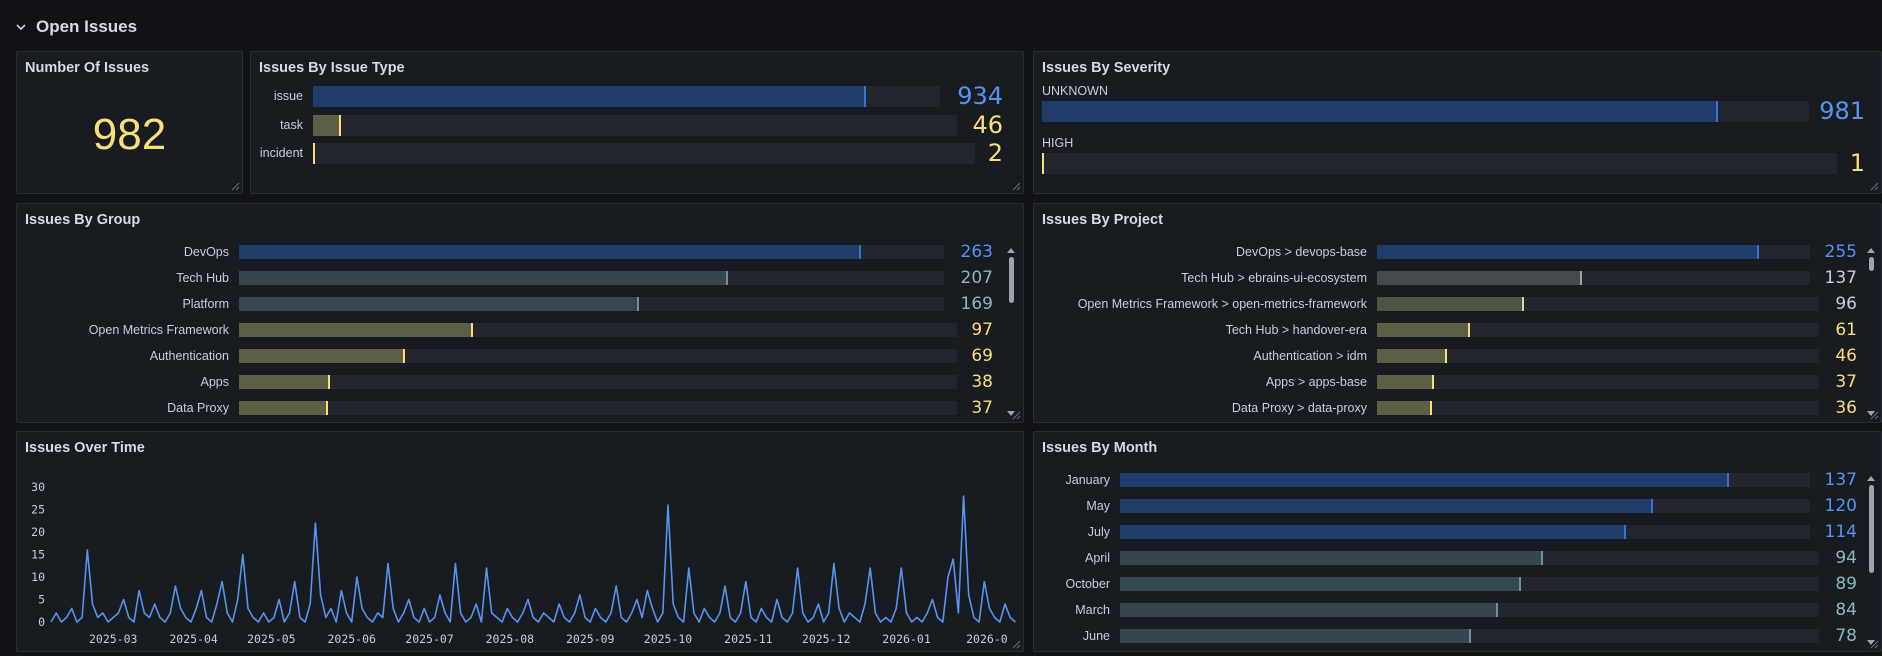  What do you see at coordinates (87, 68) in the screenshot?
I see `panel-title: Number Of Issues` at bounding box center [87, 68].